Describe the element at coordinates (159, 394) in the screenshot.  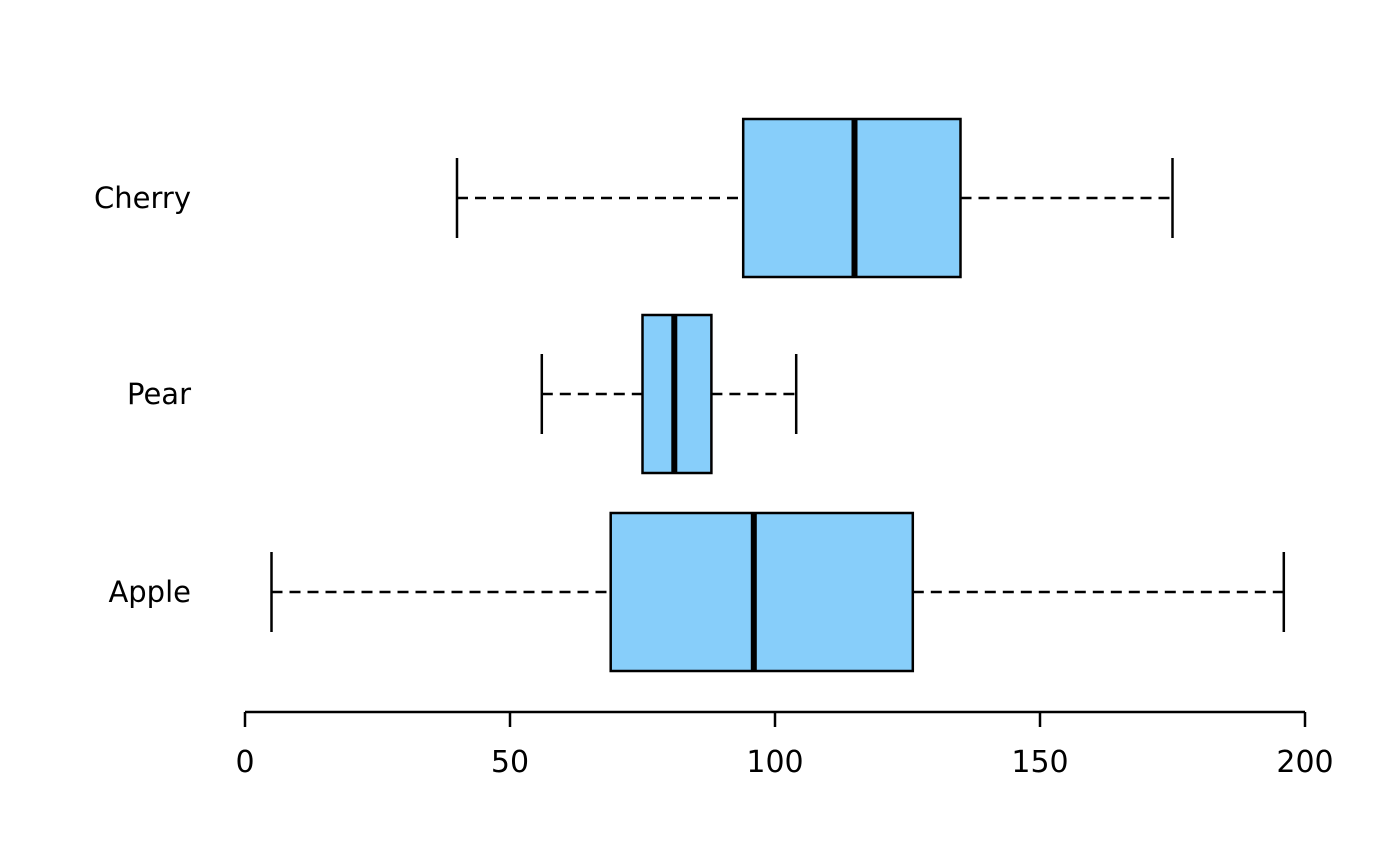
I see `category-label-pear: Pear` at that location.